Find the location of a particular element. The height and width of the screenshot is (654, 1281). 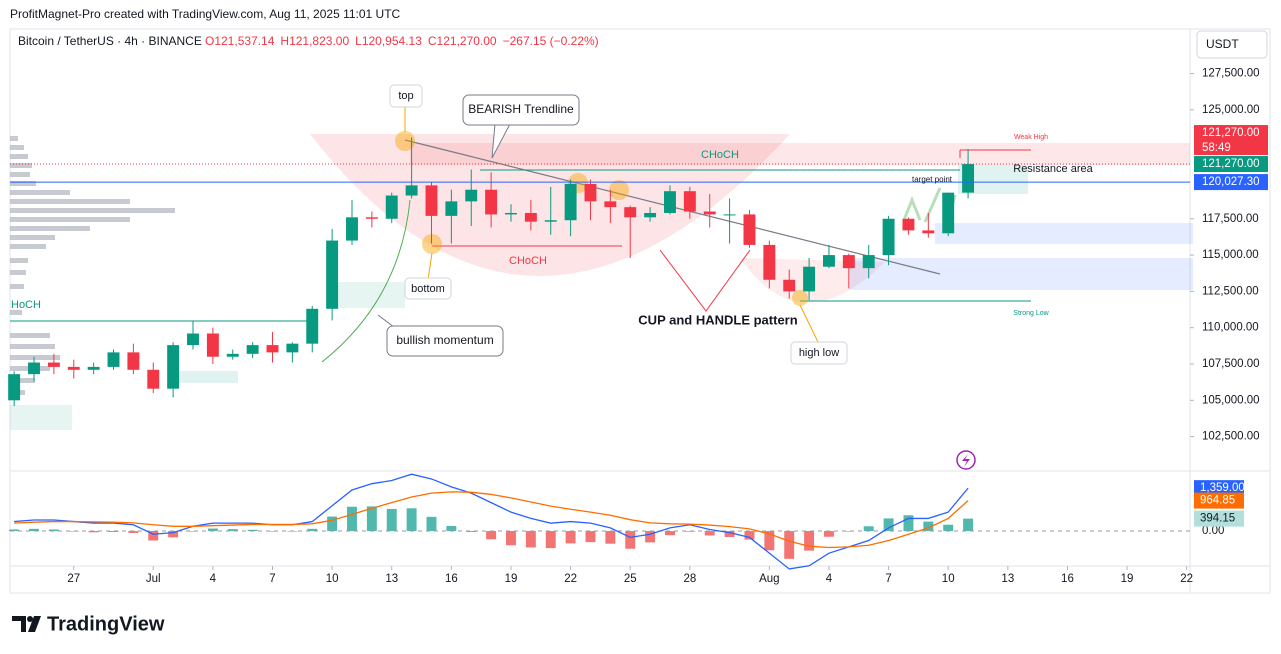

alert-bolt is located at coordinates (966, 460).